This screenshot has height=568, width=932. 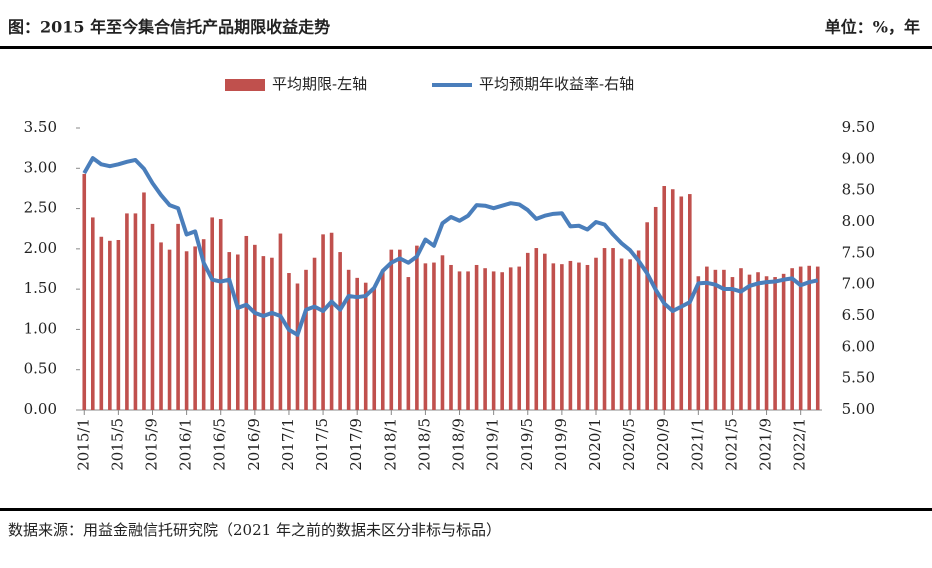 I want to click on x-tick-label: 2016/1, so click(x=186, y=444).